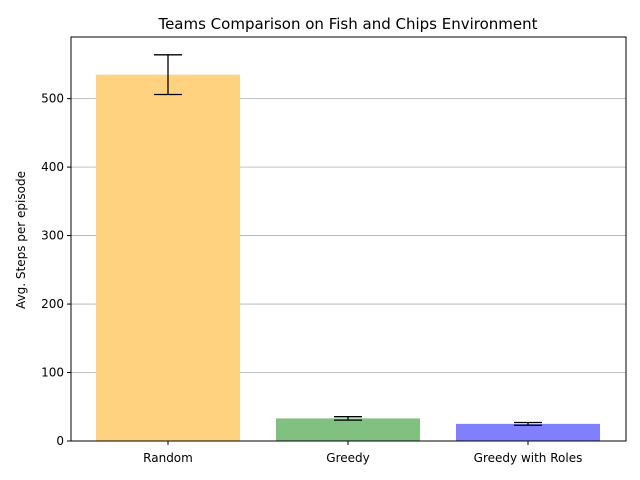  Describe the element at coordinates (60, 441) in the screenshot. I see `y-tick-label: 0` at that location.